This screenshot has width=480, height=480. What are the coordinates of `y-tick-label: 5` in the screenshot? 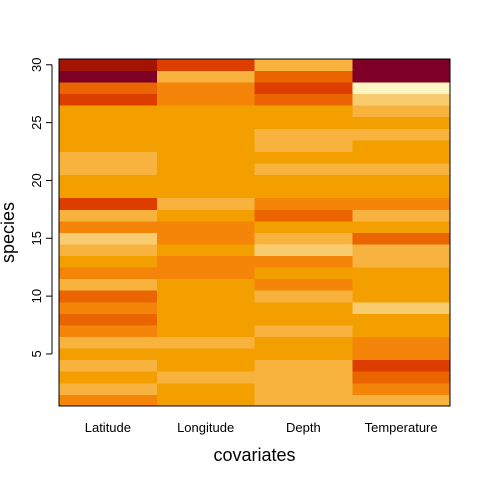 It's located at (36, 353).